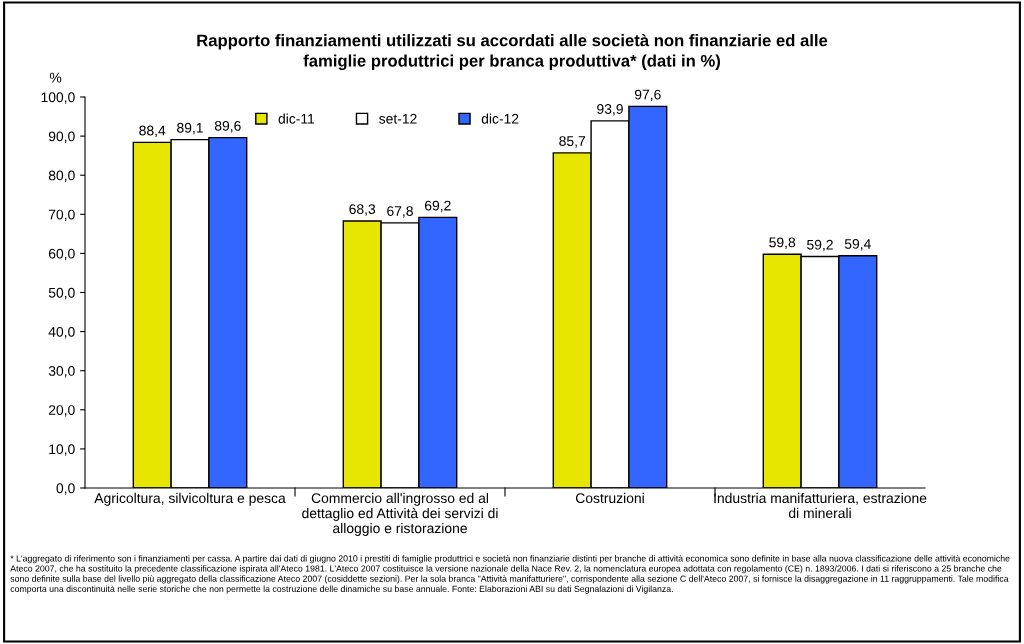 This screenshot has height=644, width=1024. I want to click on y-tick-label: 40,0, so click(61, 332).